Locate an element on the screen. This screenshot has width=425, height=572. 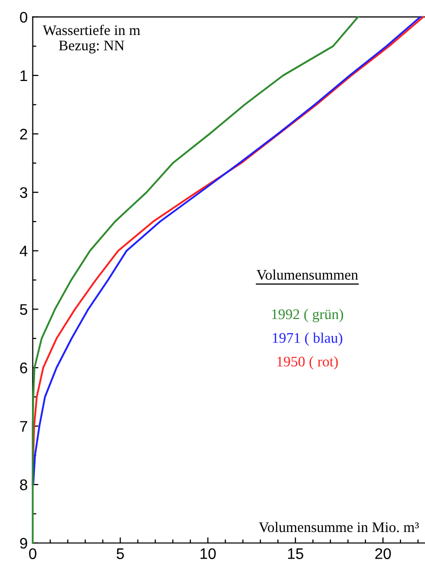
x-axis-title: Volumensumme in Mio. m³ is located at coordinates (338, 527).